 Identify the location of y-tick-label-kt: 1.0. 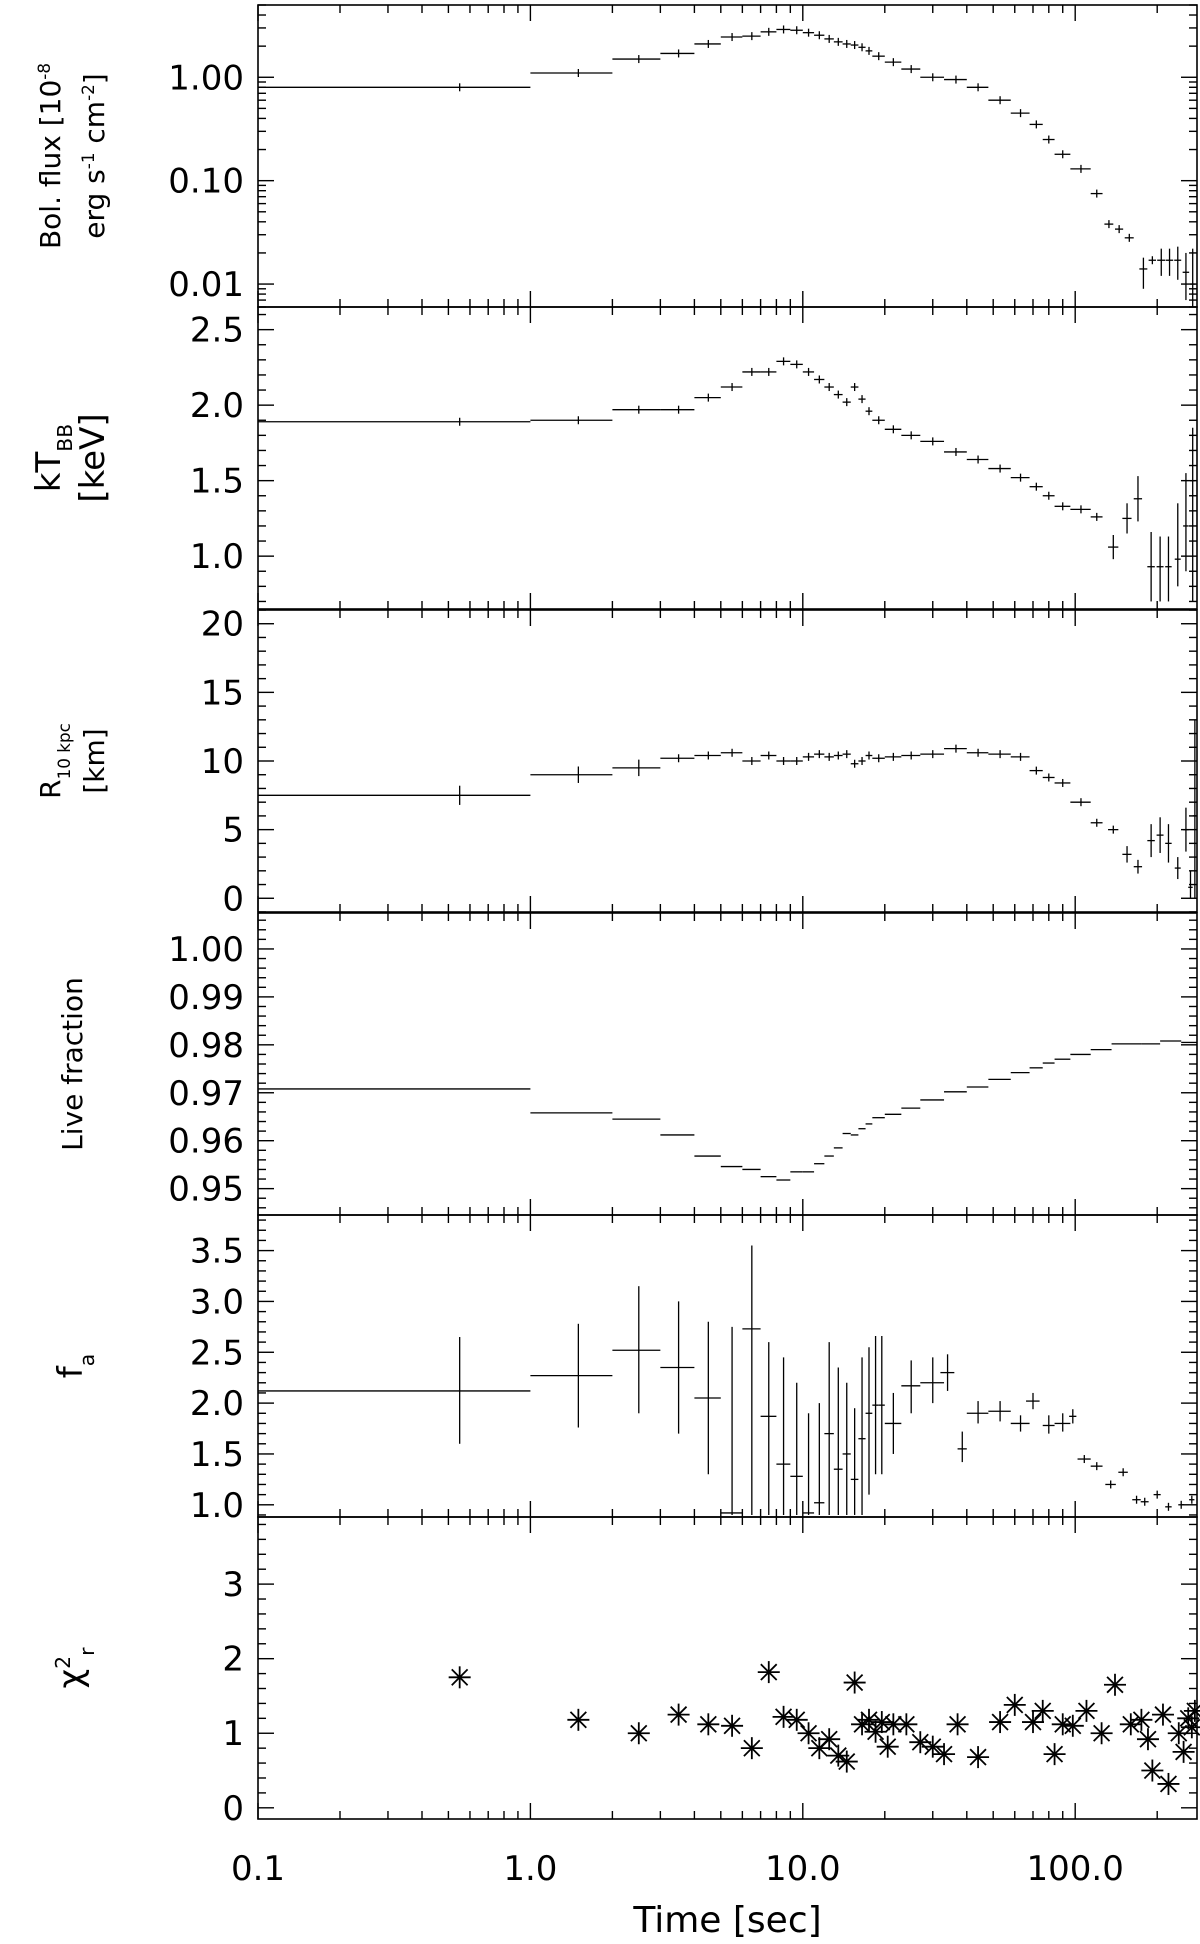
(217, 557).